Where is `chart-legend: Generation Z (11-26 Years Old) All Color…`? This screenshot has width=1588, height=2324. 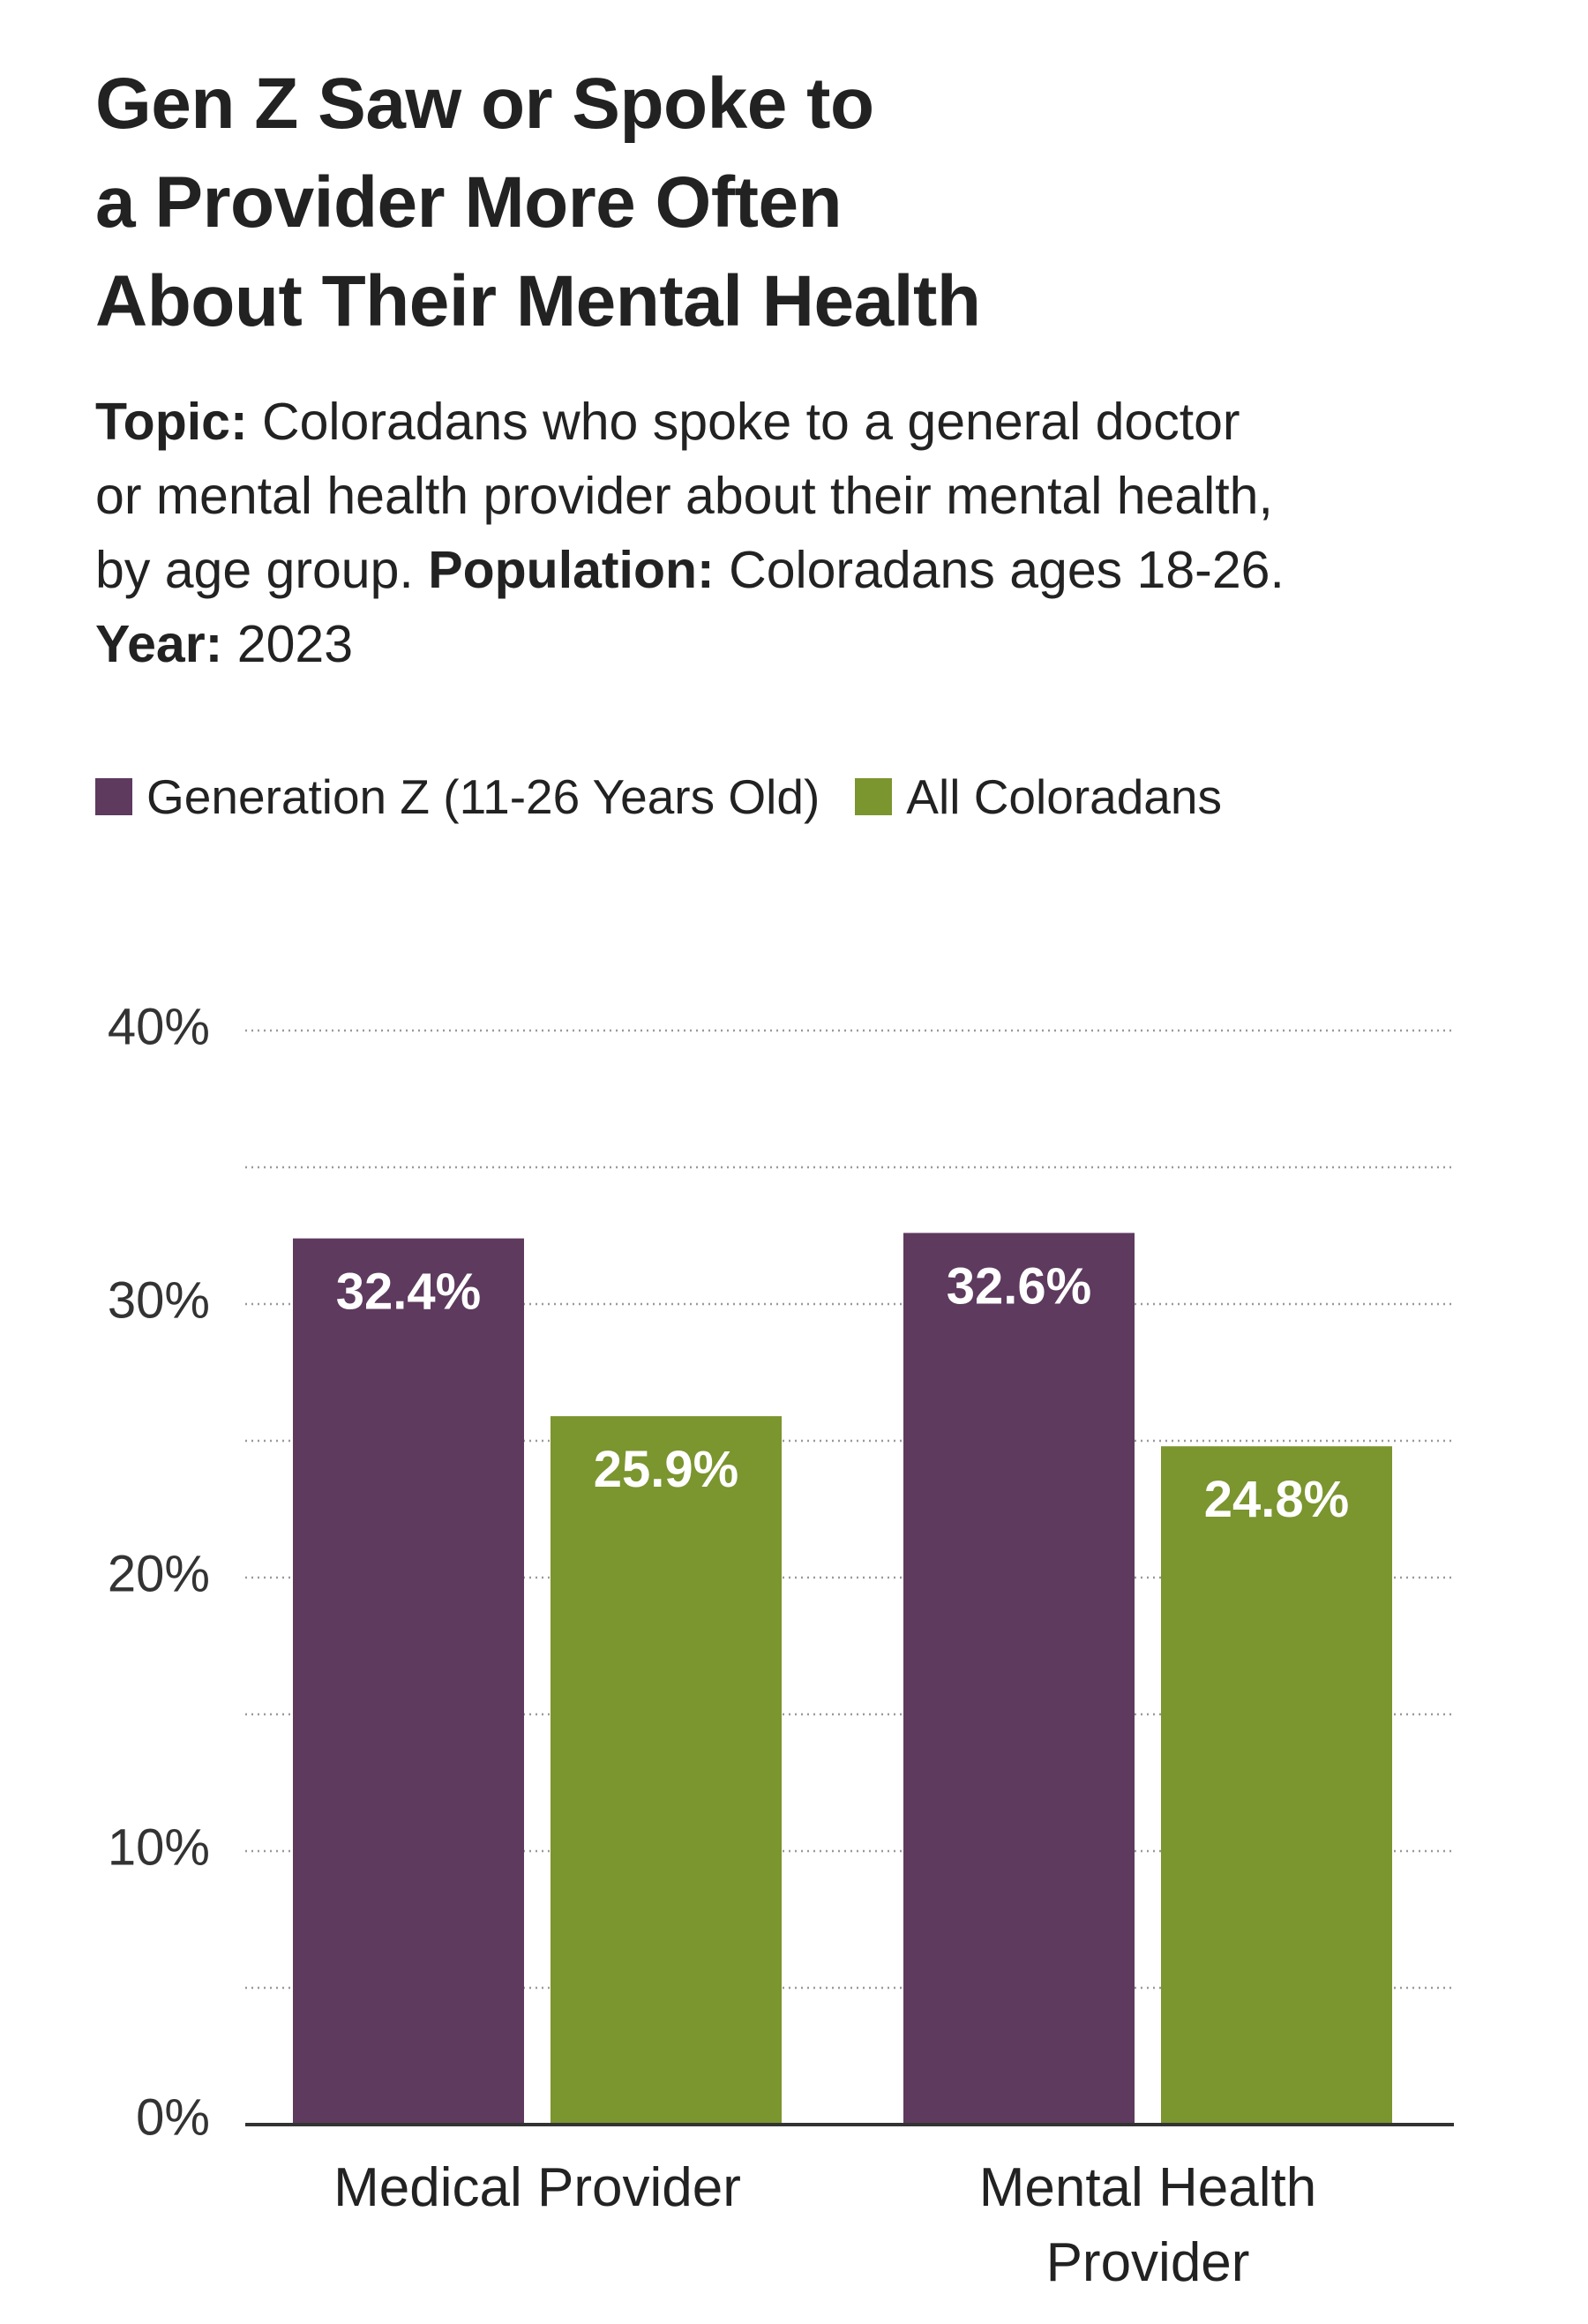 chart-legend: Generation Z (11-26 Years Old) All Color… is located at coordinates (676, 797).